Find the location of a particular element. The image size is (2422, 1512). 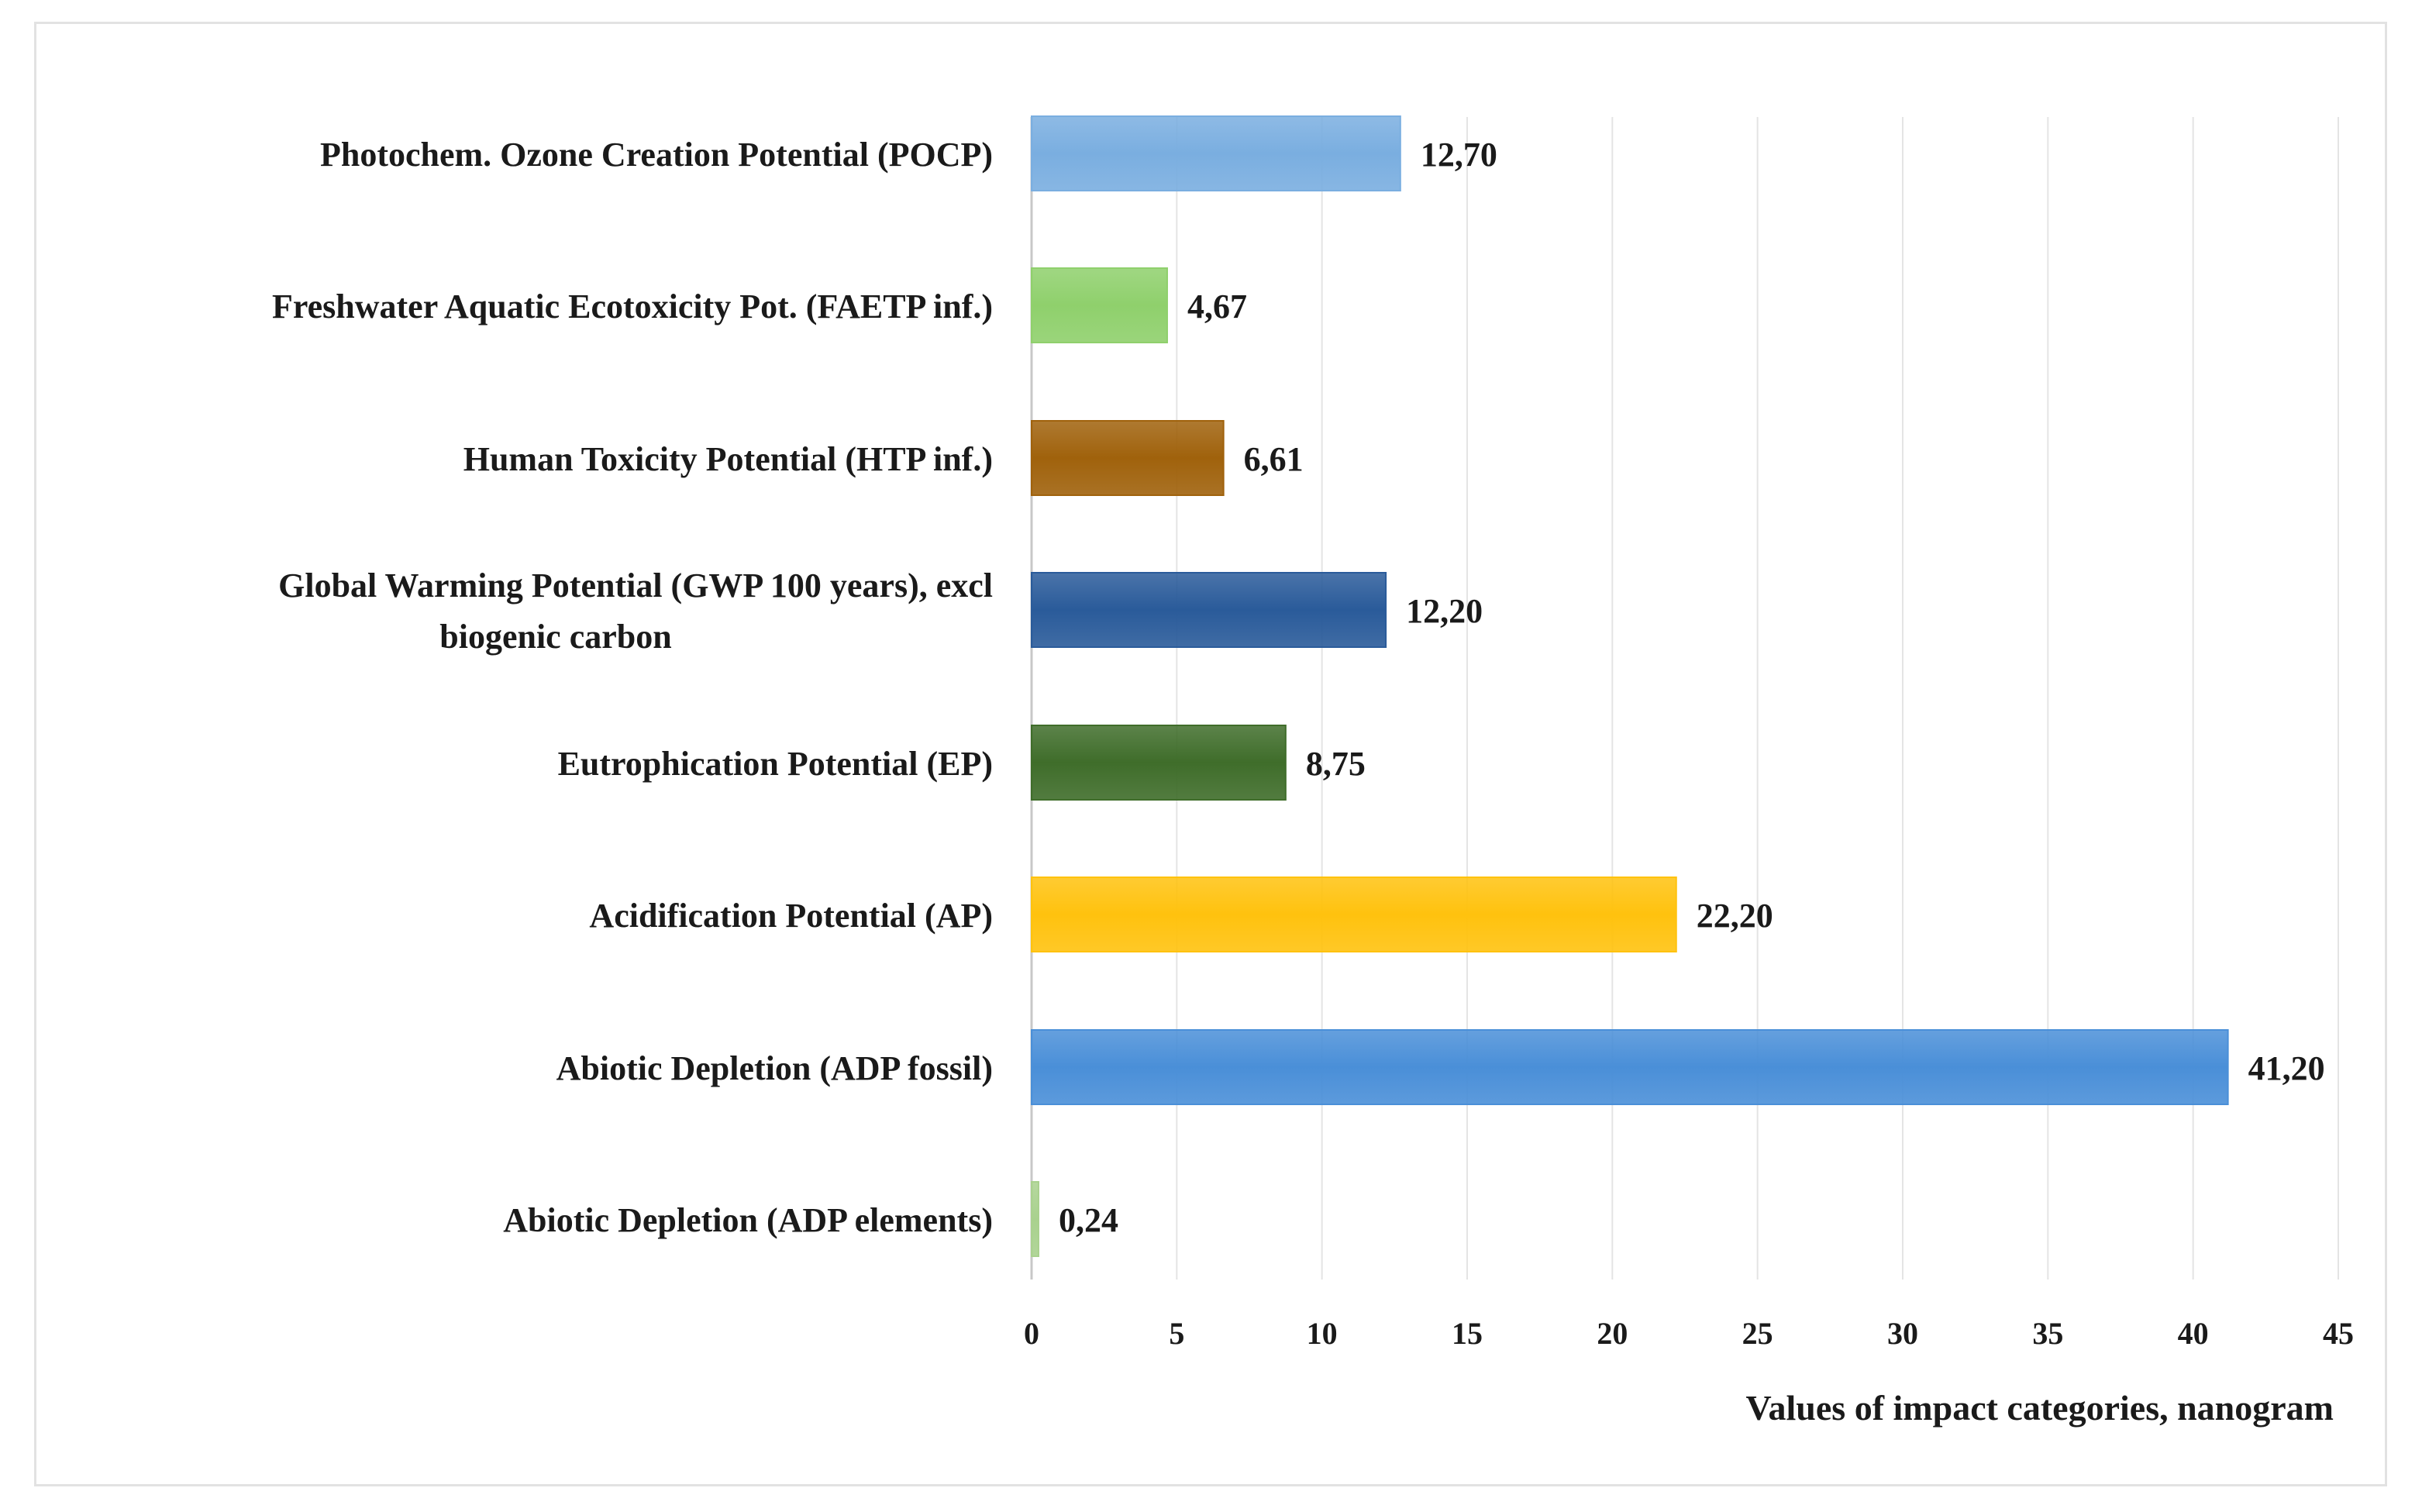

bar-value-label: 0,24 is located at coordinates (1088, 1220).